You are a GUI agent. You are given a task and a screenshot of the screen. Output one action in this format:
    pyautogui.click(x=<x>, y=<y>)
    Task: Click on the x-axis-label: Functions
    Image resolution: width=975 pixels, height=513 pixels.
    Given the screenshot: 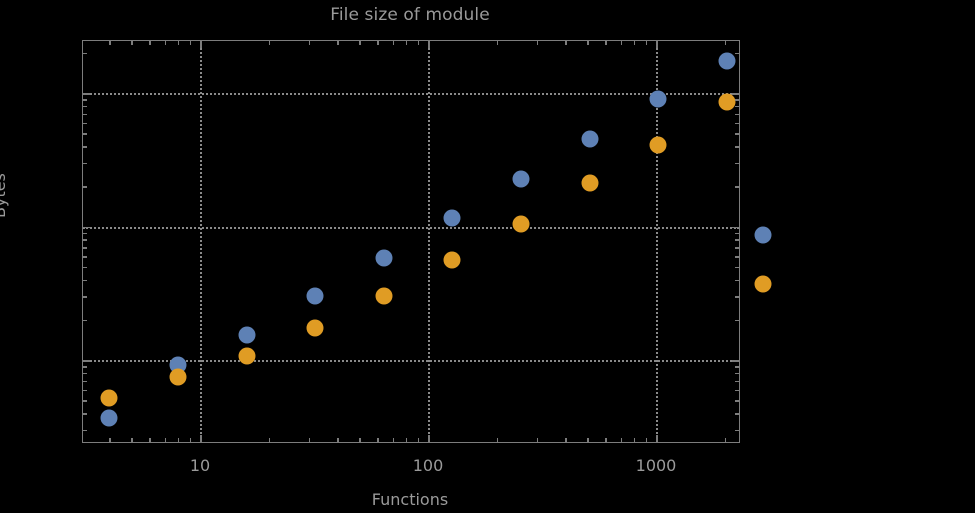 What is the action you would take?
    pyautogui.click(x=410, y=499)
    